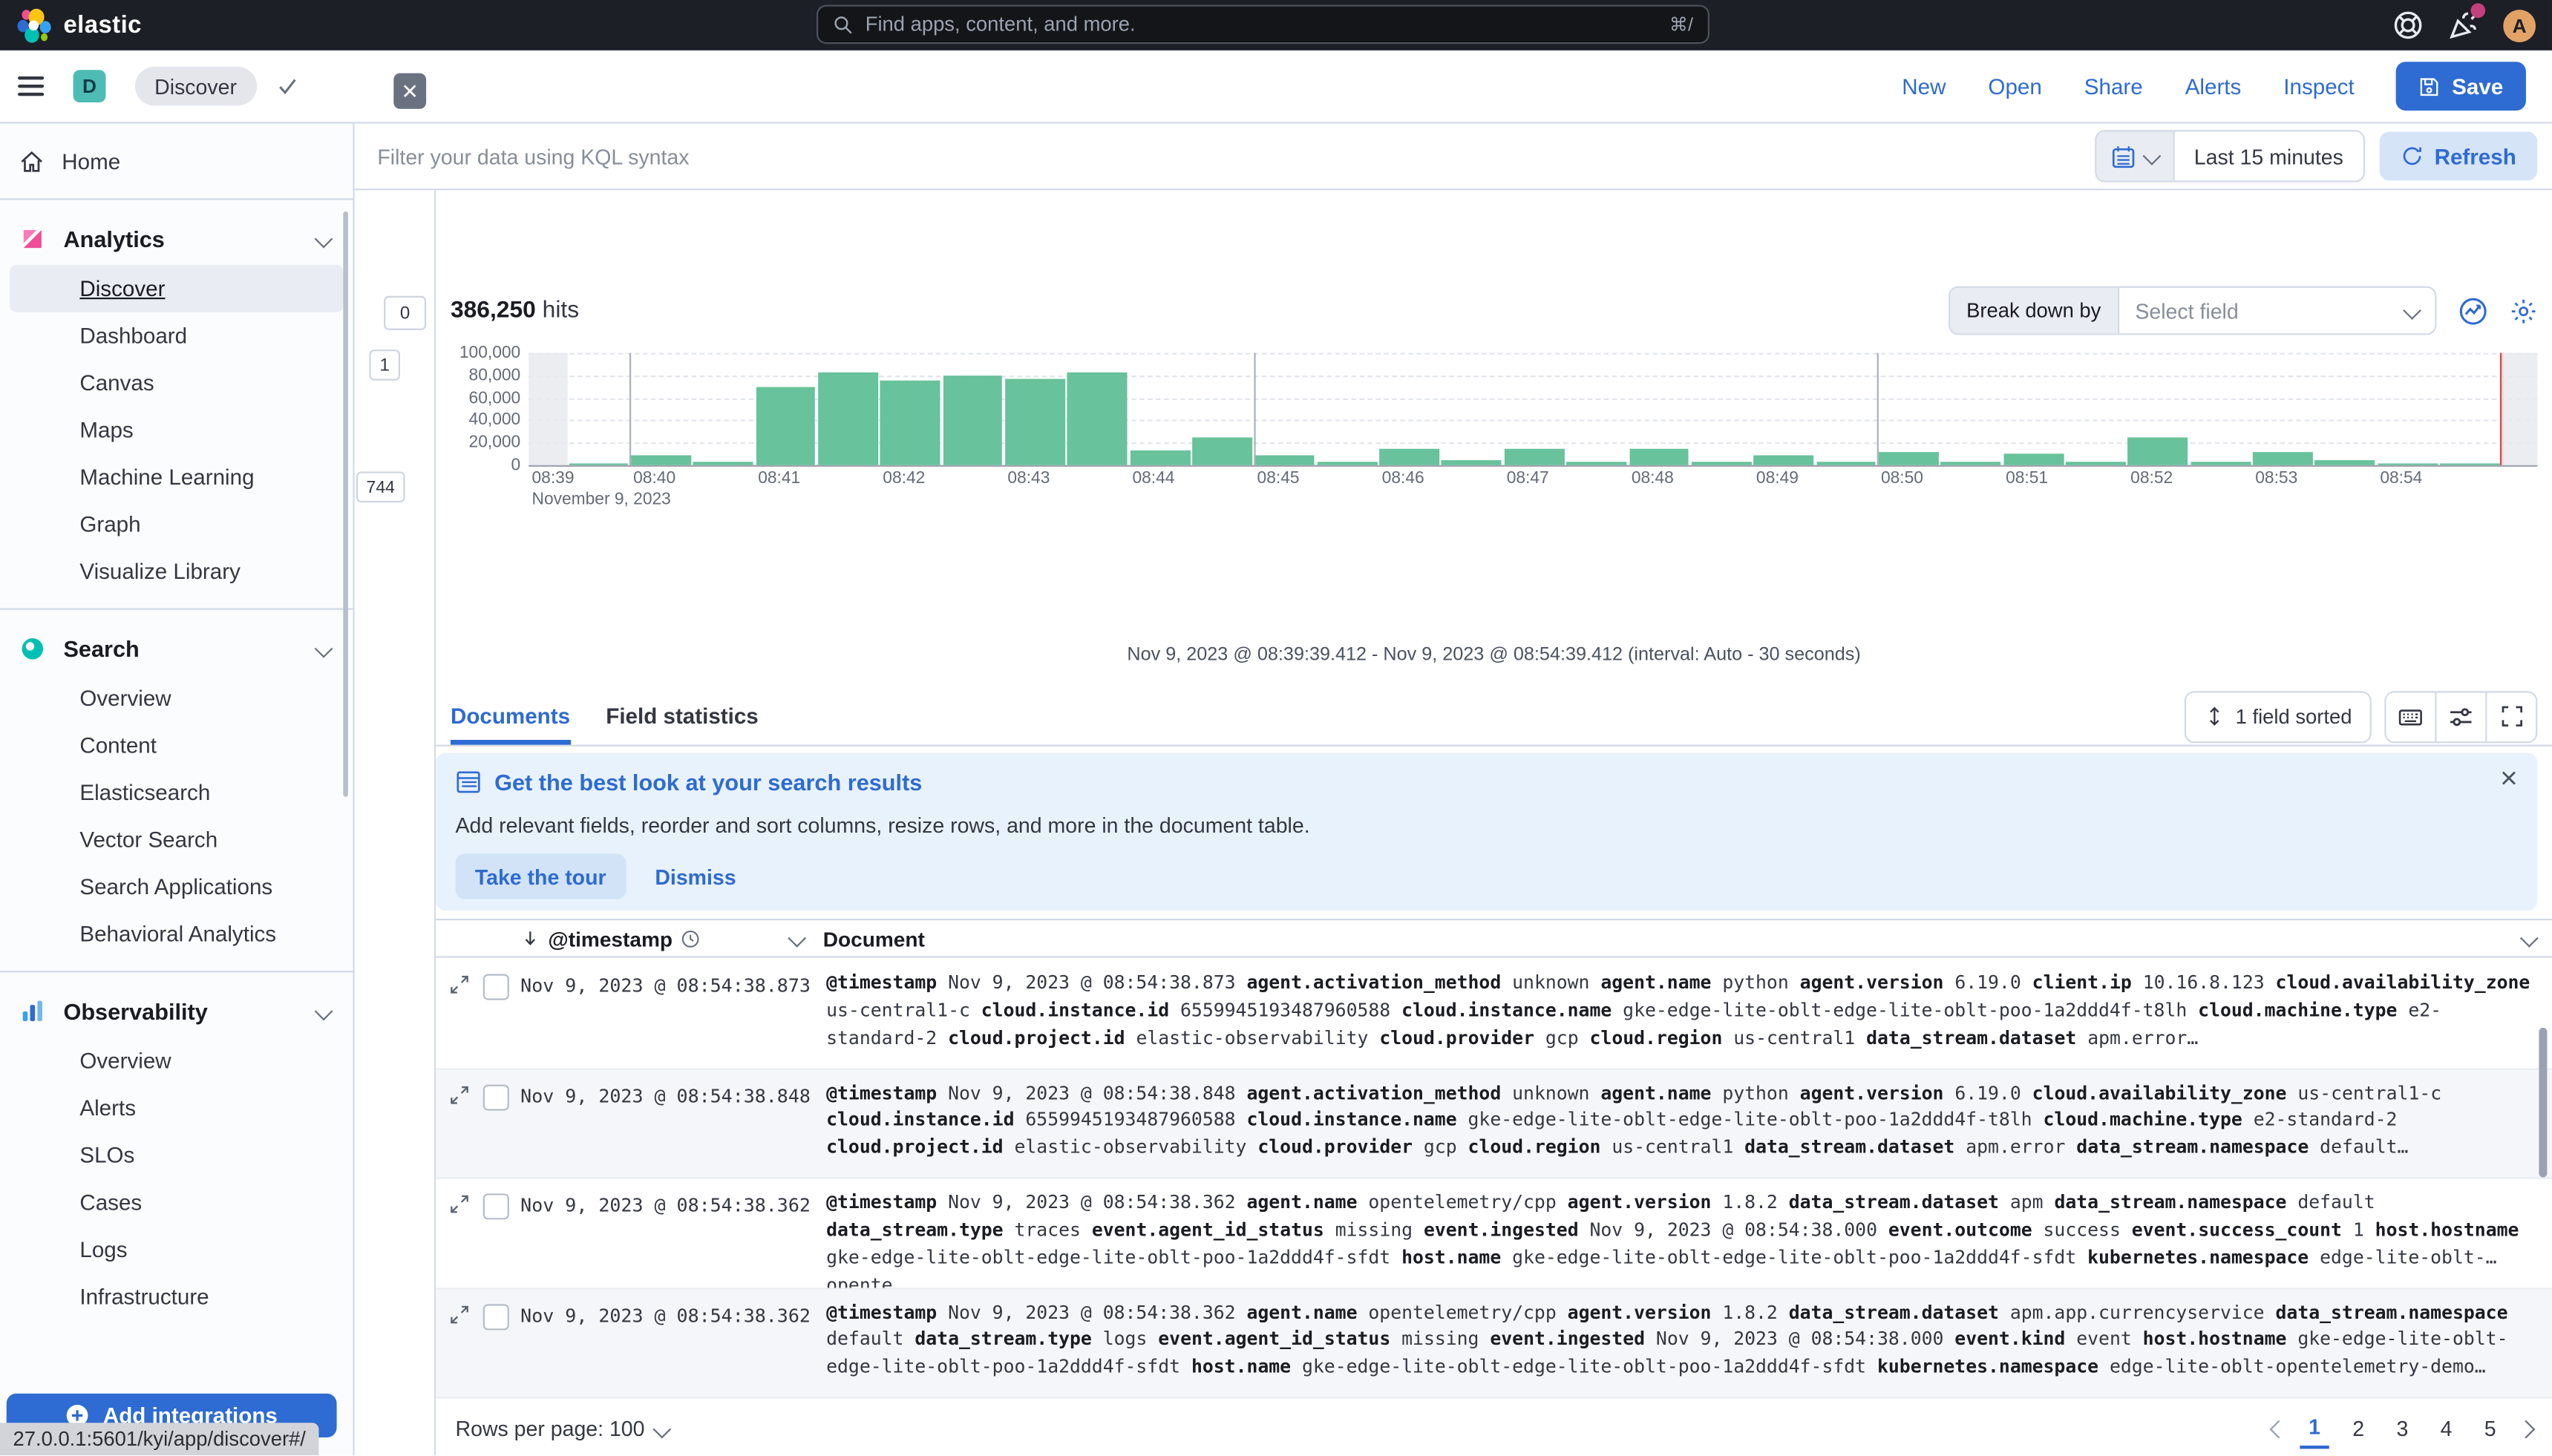 The width and height of the screenshot is (2552, 1456). Describe the element at coordinates (107, 1108) in the screenshot. I see `sidebar-item-alerts: Alerts` at that location.